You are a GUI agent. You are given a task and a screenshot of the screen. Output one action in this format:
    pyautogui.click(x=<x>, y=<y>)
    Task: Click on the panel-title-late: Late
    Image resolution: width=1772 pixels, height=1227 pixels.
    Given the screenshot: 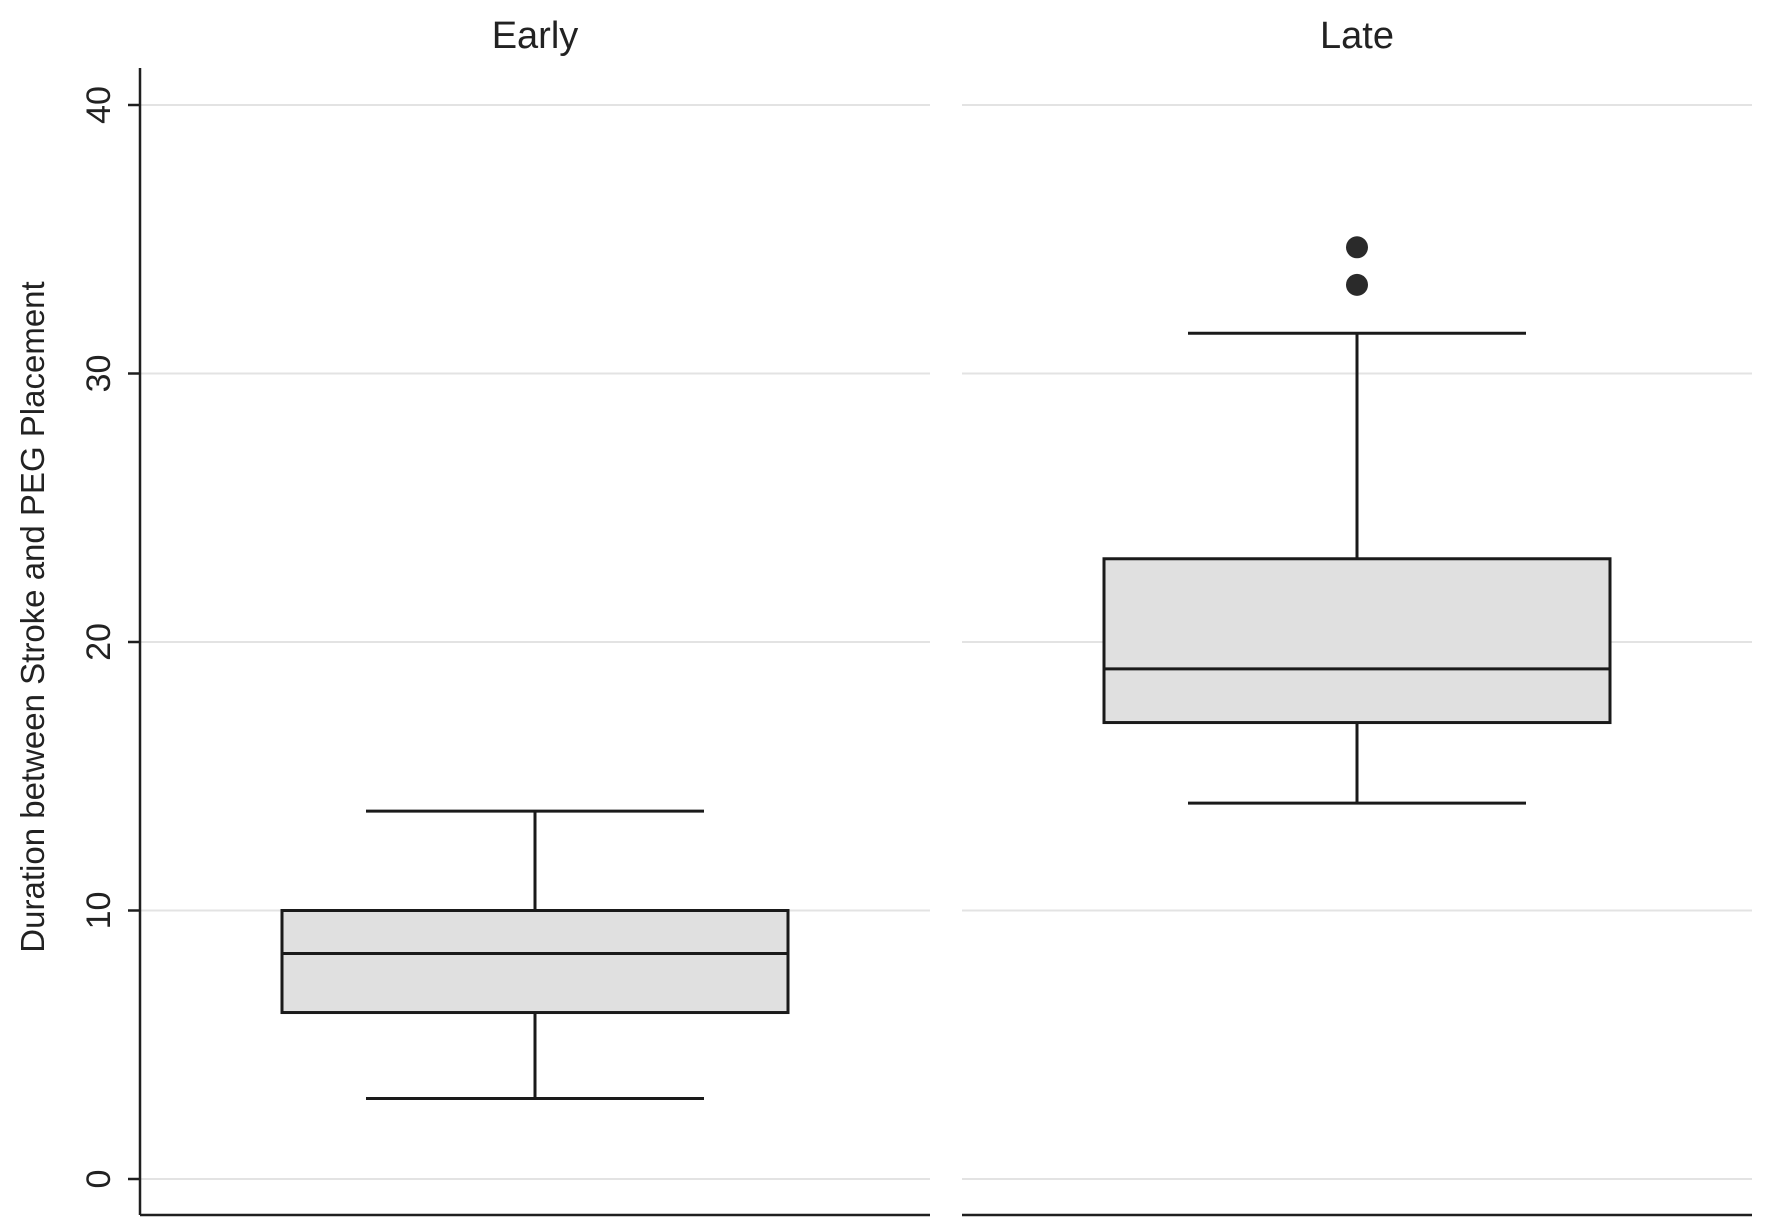 What is the action you would take?
    pyautogui.click(x=1357, y=36)
    